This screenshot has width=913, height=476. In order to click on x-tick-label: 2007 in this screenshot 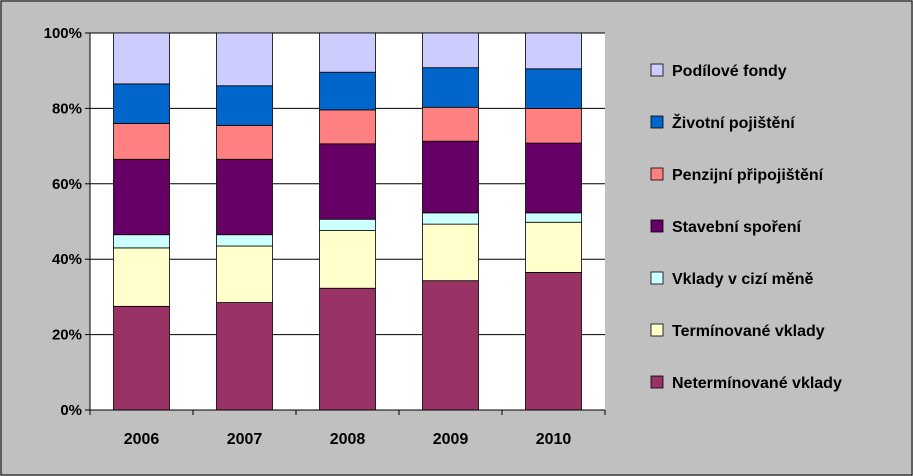, I will do `click(245, 439)`.